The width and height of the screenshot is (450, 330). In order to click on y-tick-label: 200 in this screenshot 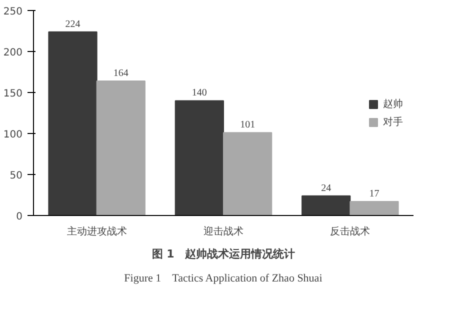, I will do `click(13, 53)`.